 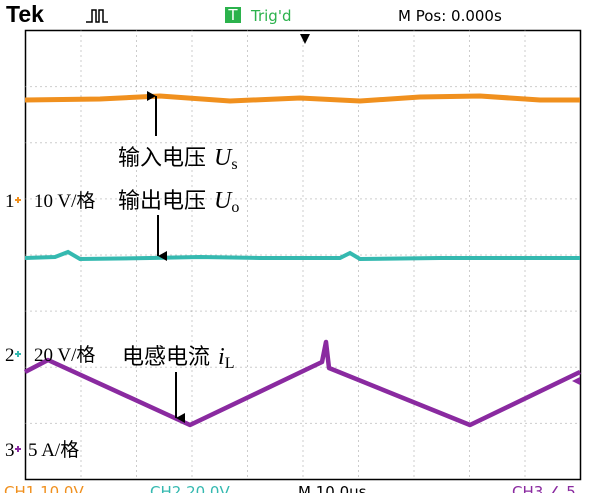 What do you see at coordinates (190, 488) in the screenshot?
I see `footer-ch2: CH2 20.0V` at bounding box center [190, 488].